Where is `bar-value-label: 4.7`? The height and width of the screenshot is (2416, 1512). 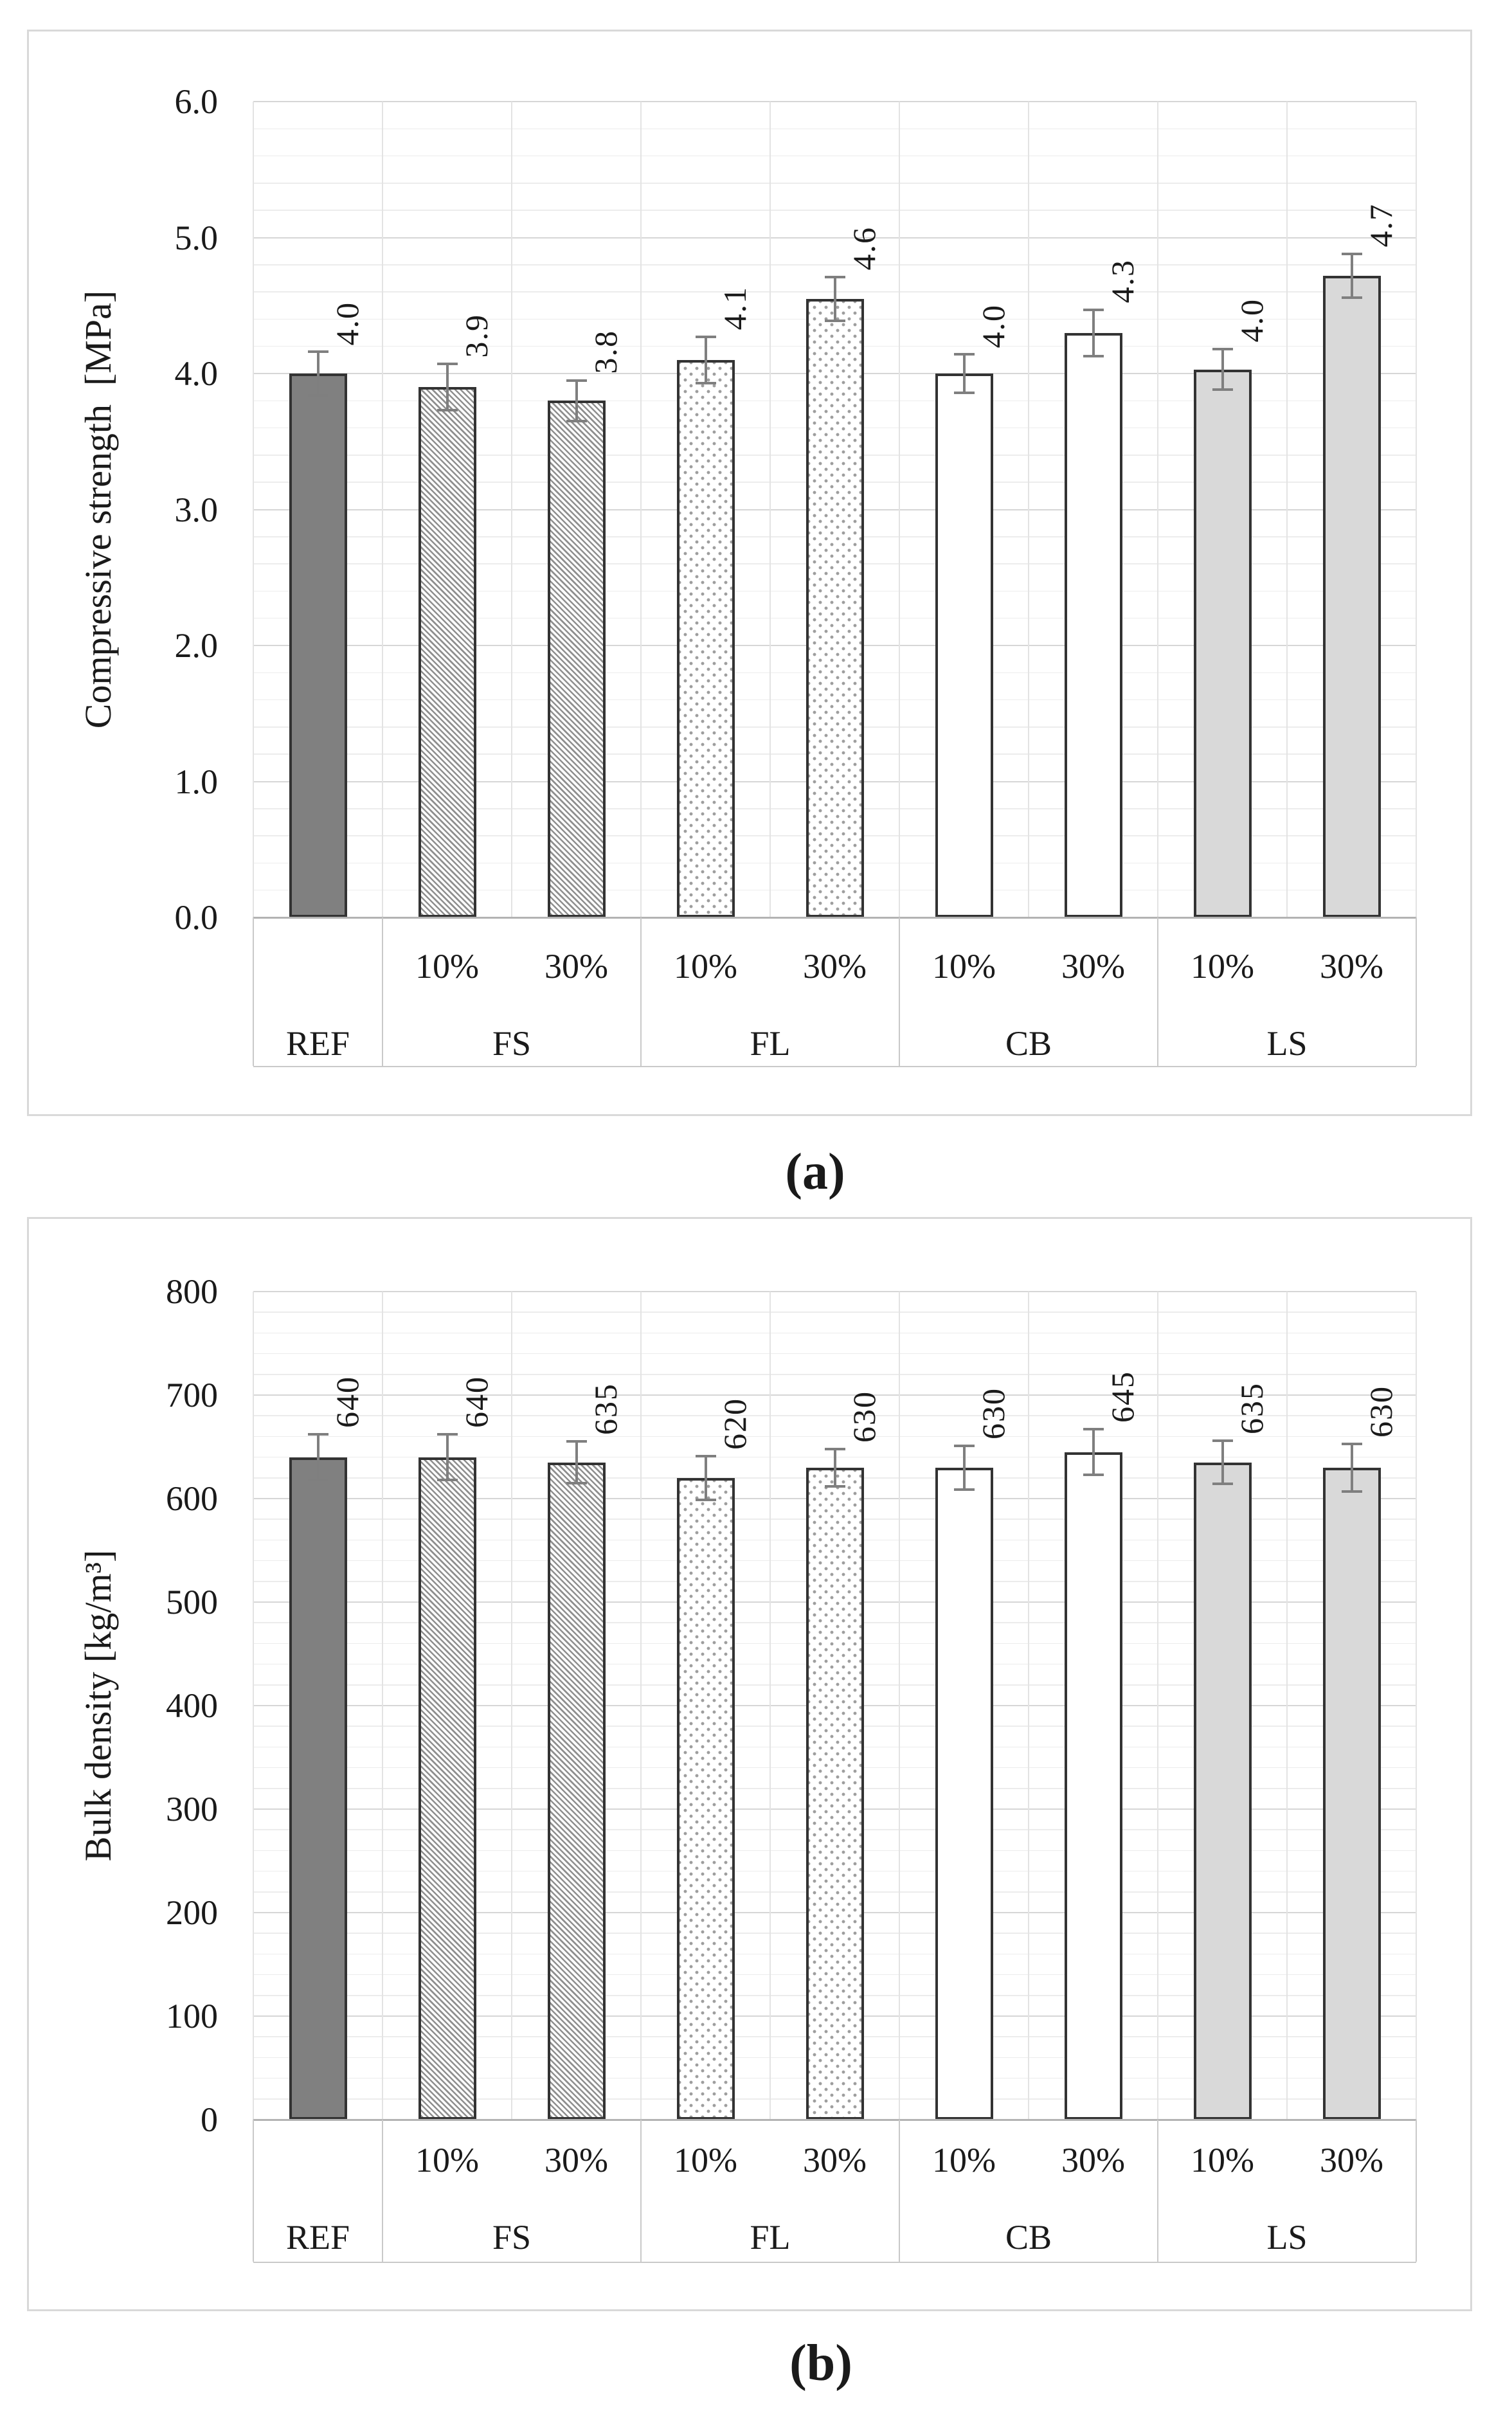 bar-value-label: 4.7 is located at coordinates (1380, 225).